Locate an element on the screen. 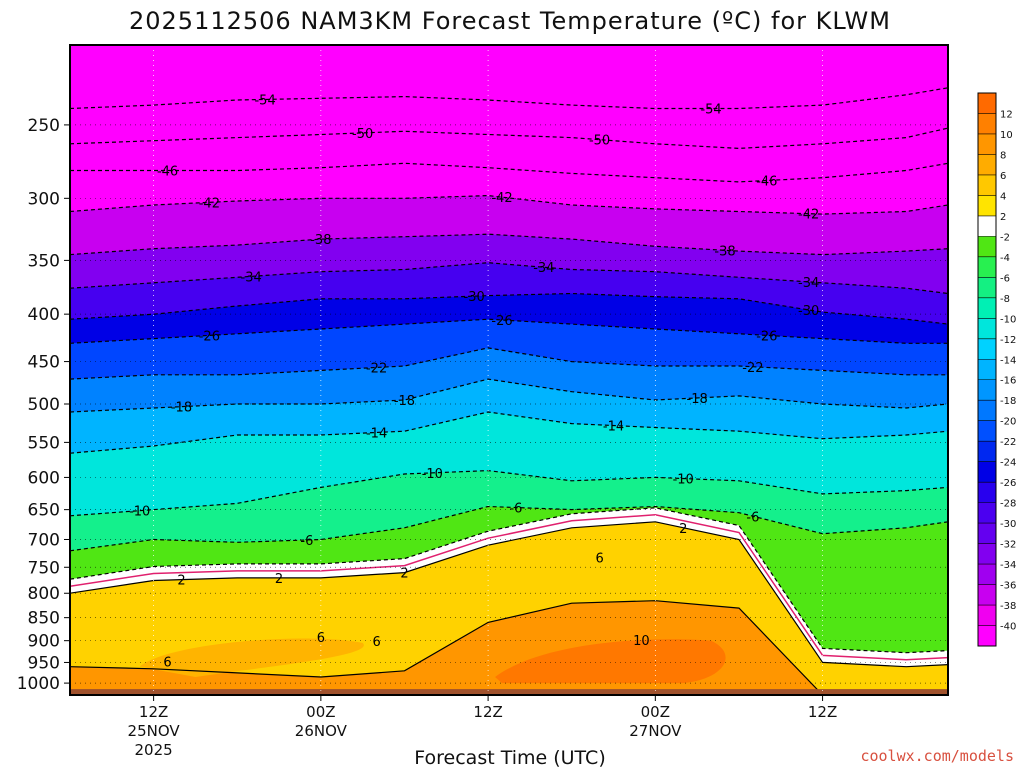 Image resolution: width=1024 pixels, height=768 pixels. y-tick-label: 900 is located at coordinates (44, 642).